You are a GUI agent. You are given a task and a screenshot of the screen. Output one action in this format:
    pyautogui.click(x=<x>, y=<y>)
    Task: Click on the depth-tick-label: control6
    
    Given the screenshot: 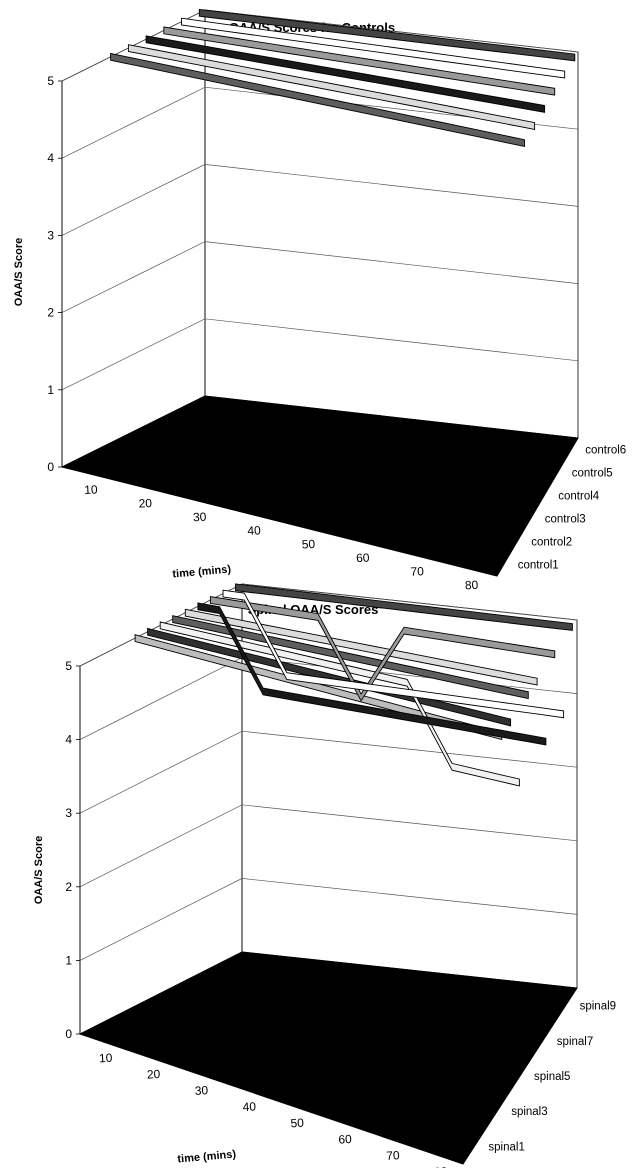 What is the action you would take?
    pyautogui.click(x=605, y=451)
    